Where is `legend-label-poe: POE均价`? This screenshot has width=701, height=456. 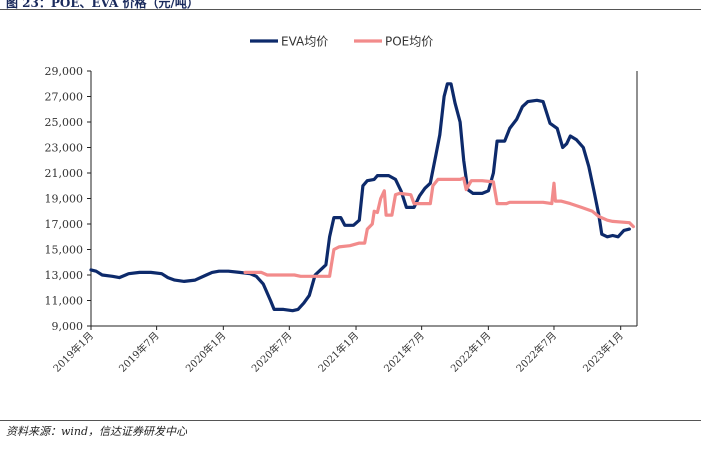 legend-label-poe: POE均价 is located at coordinates (409, 42).